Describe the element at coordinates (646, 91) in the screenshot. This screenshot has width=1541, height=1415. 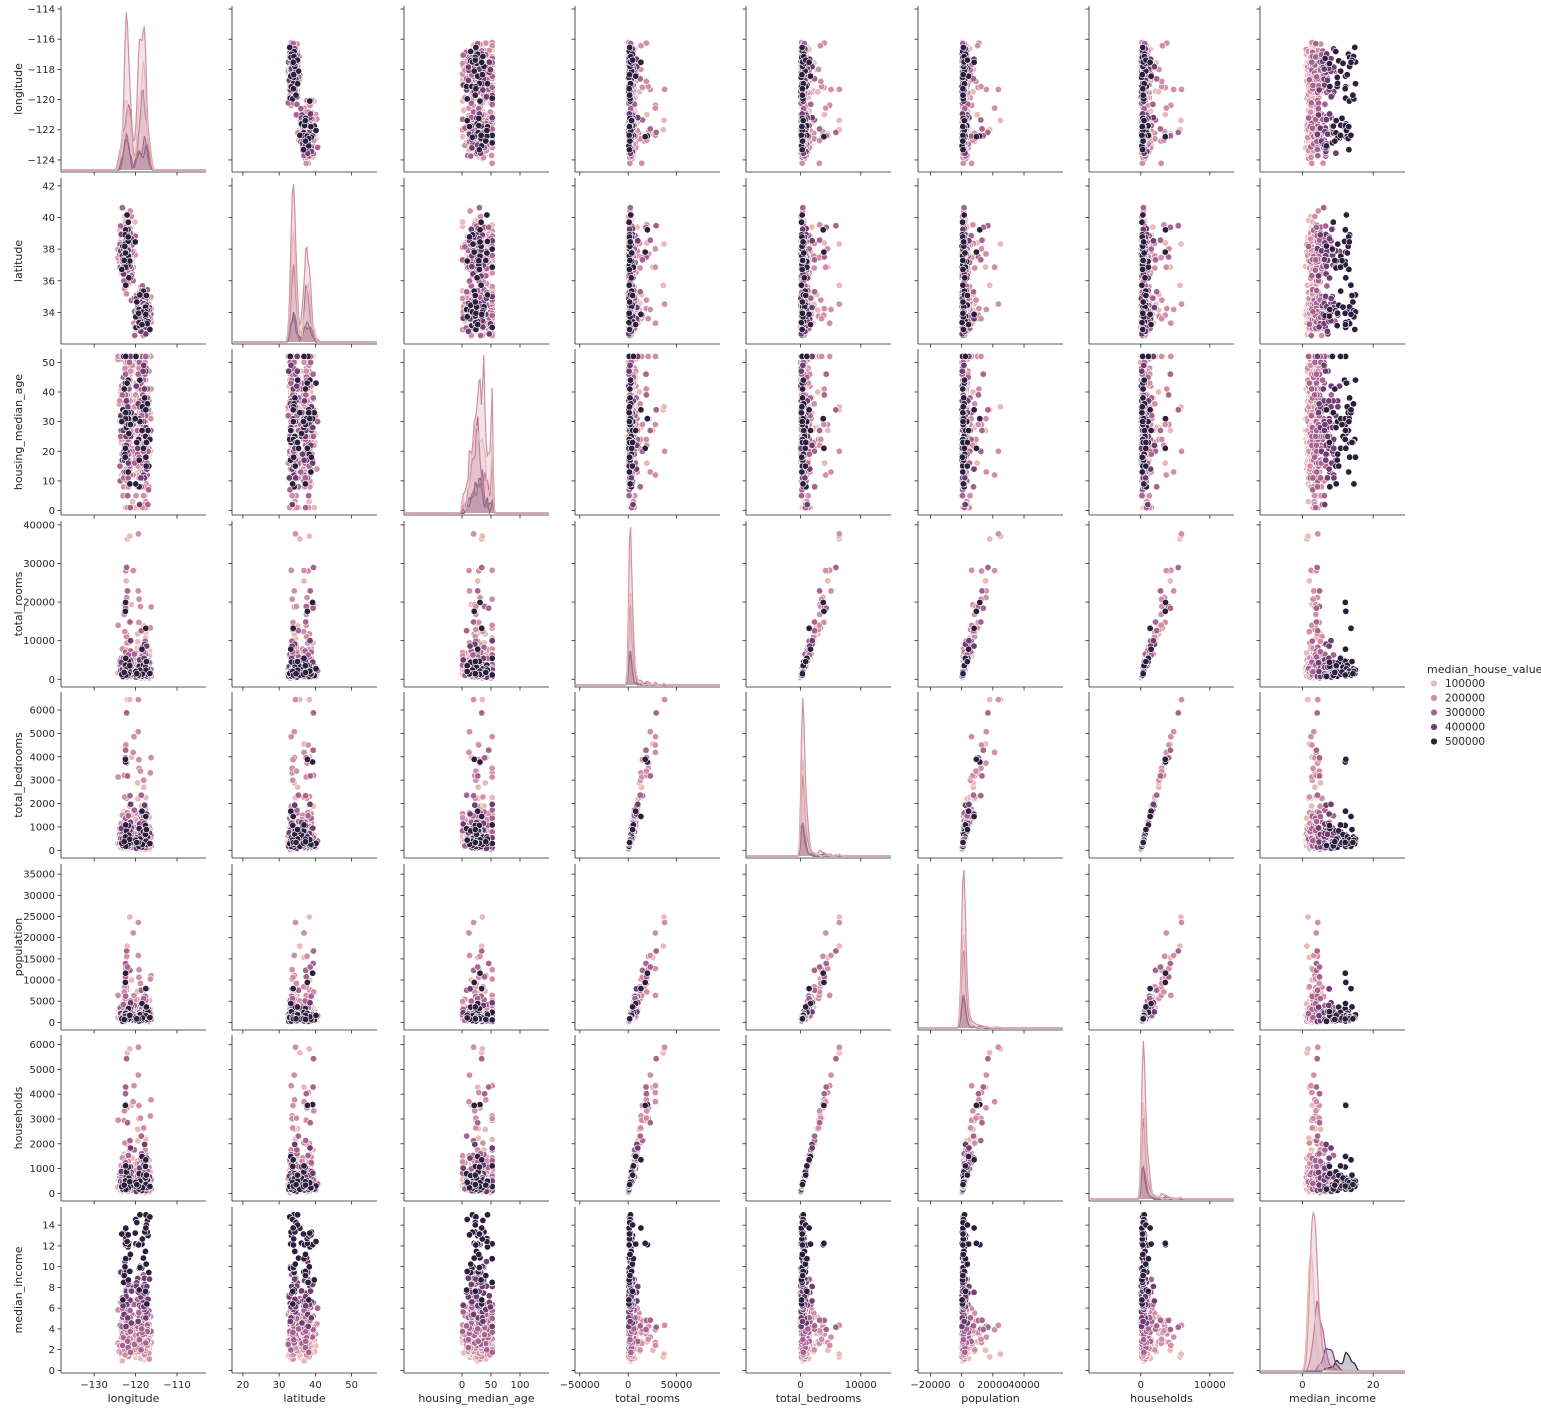
I see `panel-longitude-vs-total_rooms` at that location.